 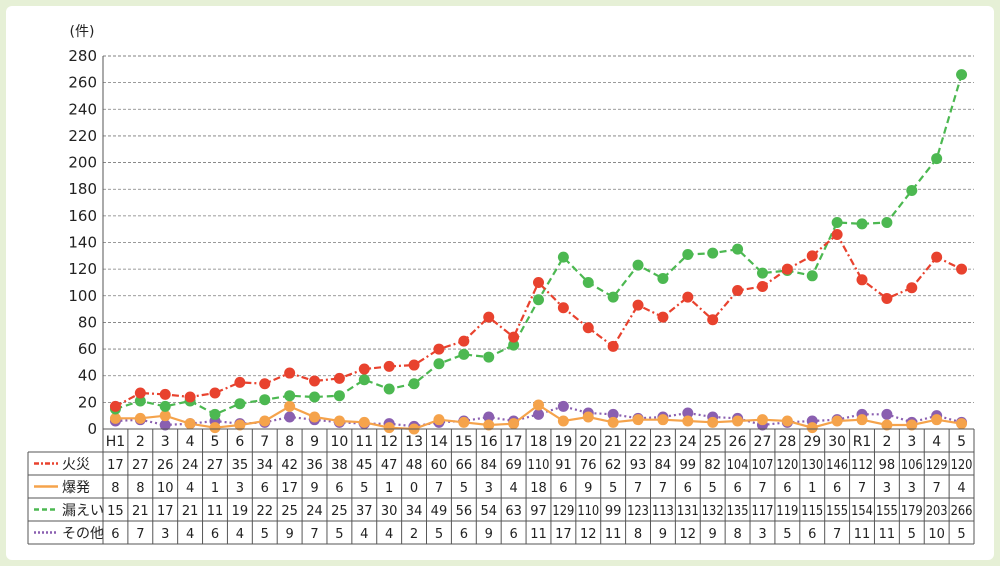 I want to click on table-value: 66, so click(x=464, y=465).